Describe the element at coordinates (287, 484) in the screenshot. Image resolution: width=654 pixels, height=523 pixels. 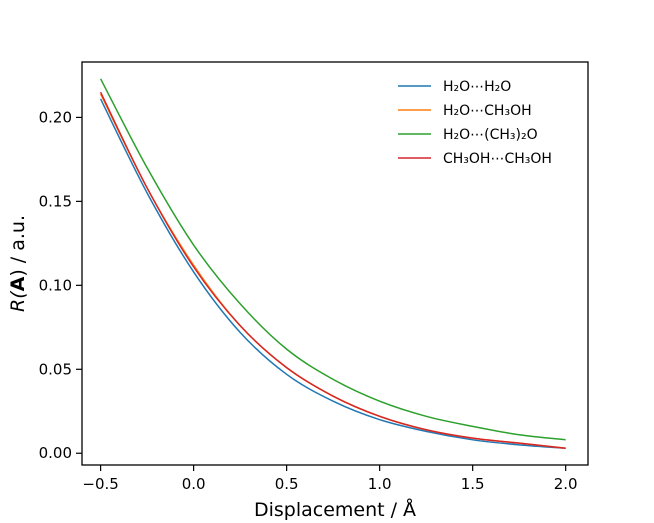
I see `x-tick-label: 0.5` at that location.